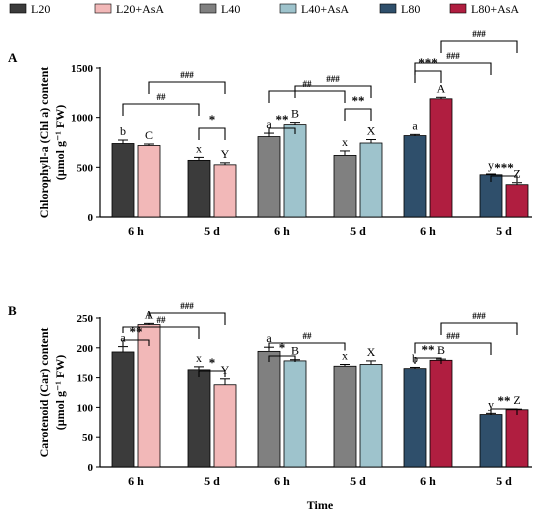 This screenshot has height=515, width=550. I want to click on y-tick-label: 1500, so click(82, 69).